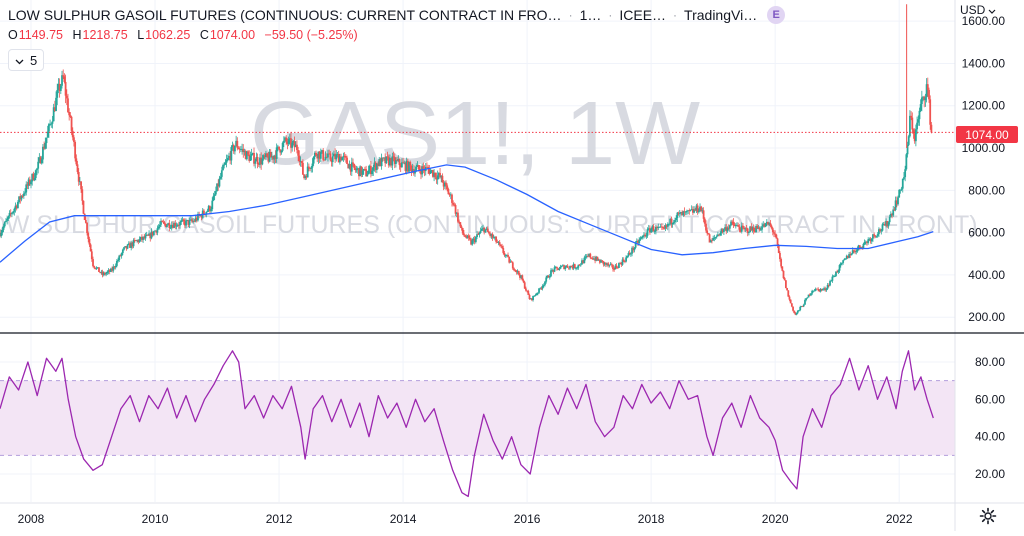  What do you see at coordinates (986, 233) in the screenshot?
I see `y-tick-label: 600.00` at bounding box center [986, 233].